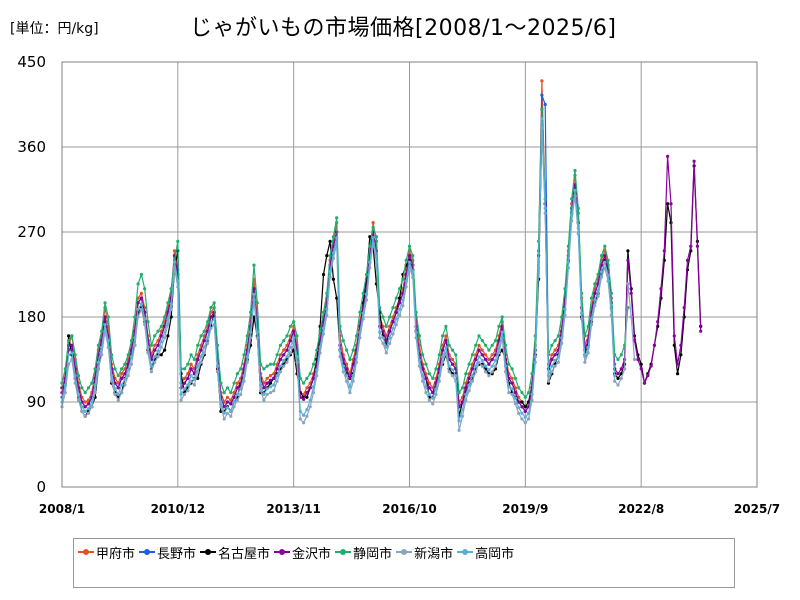  I want to click on legend: 甲府市 長野市 名古屋市 金沢市 静岡市 新潟市 高岡市, so click(404, 563).